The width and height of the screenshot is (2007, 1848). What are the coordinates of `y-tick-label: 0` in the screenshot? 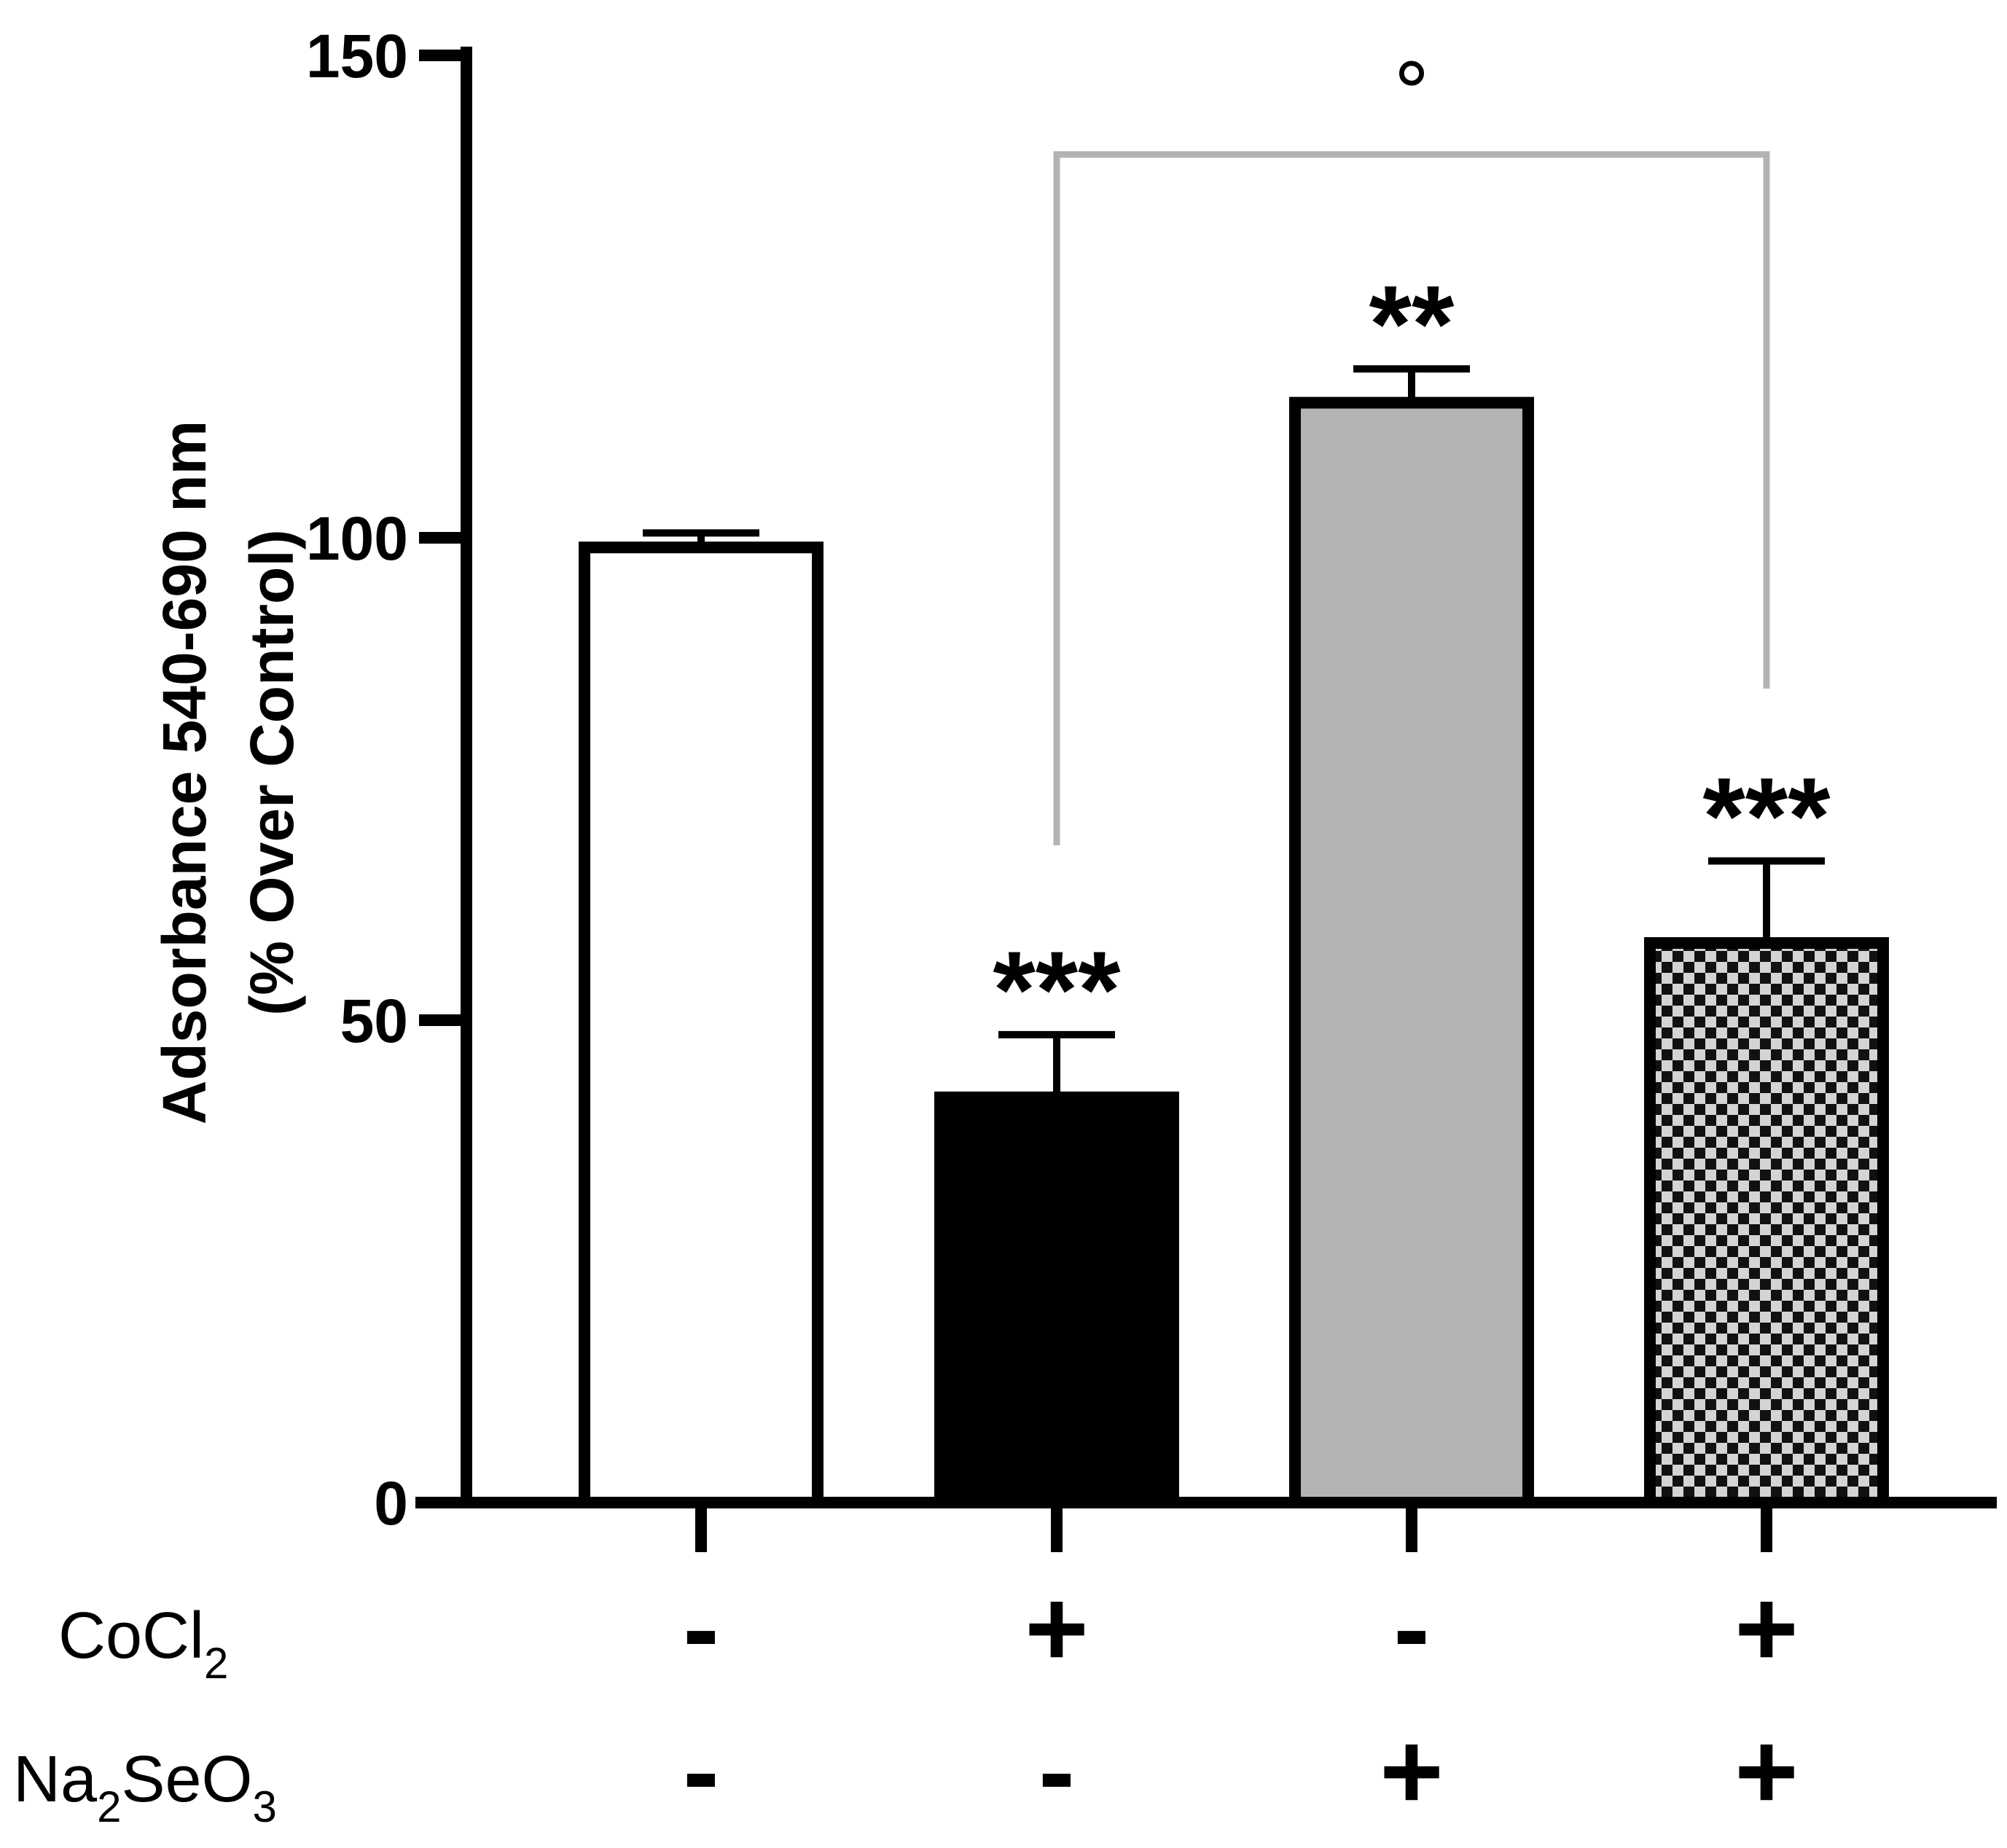 It's located at (391, 1503).